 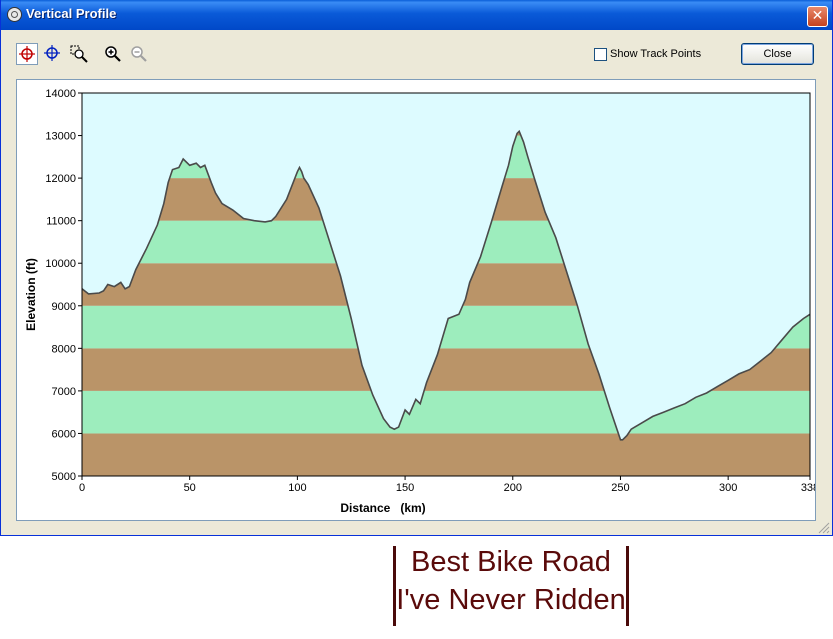 I want to click on y-tick-label: 7000, so click(x=64, y=392).